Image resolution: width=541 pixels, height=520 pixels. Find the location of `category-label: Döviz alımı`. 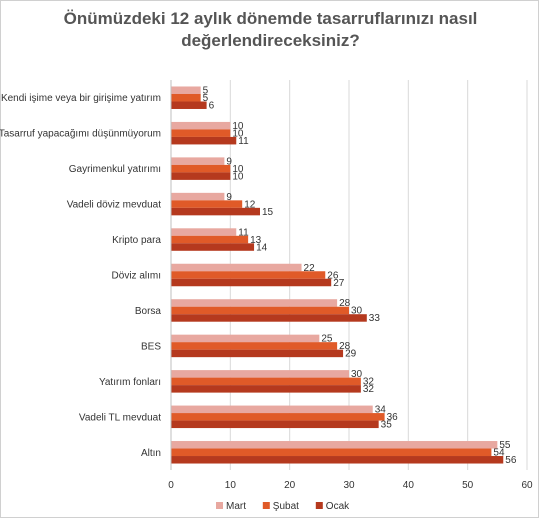

category-label: Döviz alımı is located at coordinates (136, 276).